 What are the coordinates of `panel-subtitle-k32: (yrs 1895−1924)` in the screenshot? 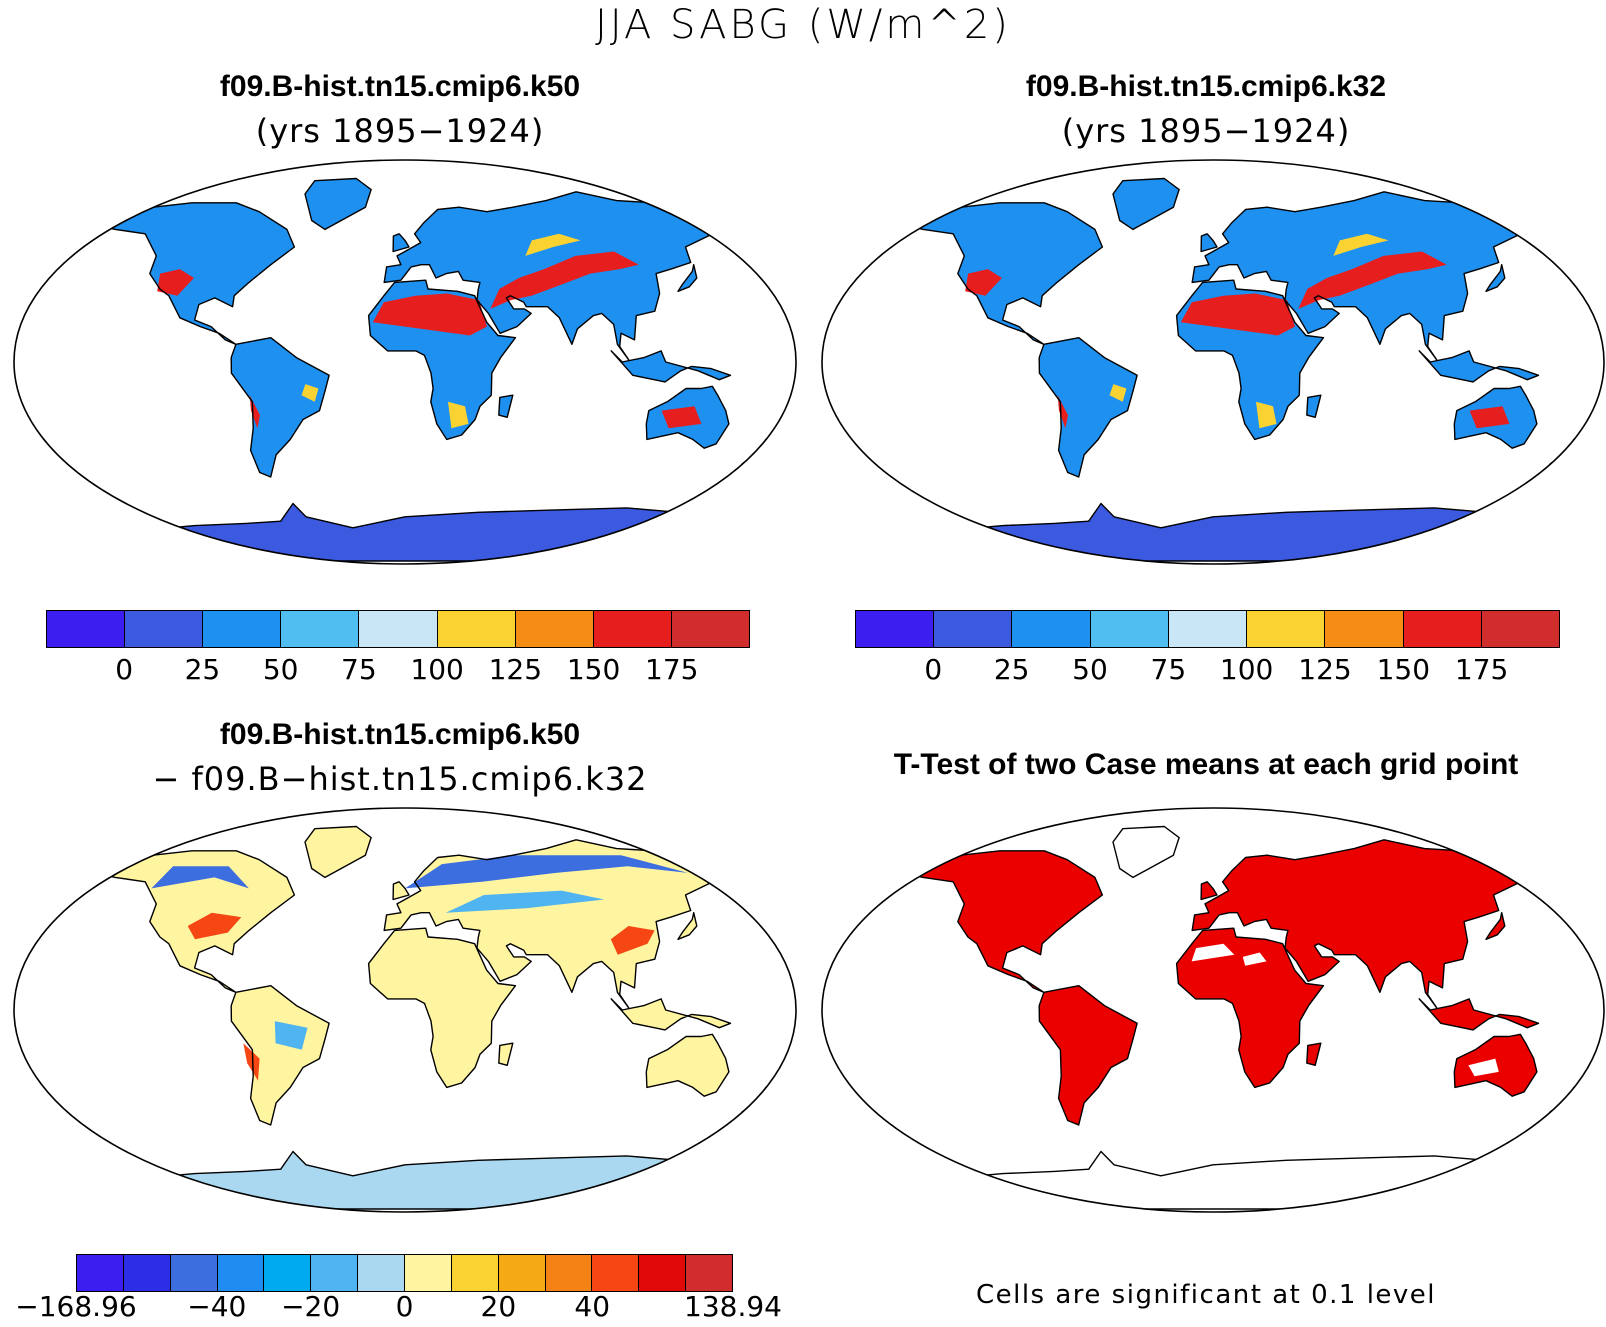 It's located at (1206, 131).